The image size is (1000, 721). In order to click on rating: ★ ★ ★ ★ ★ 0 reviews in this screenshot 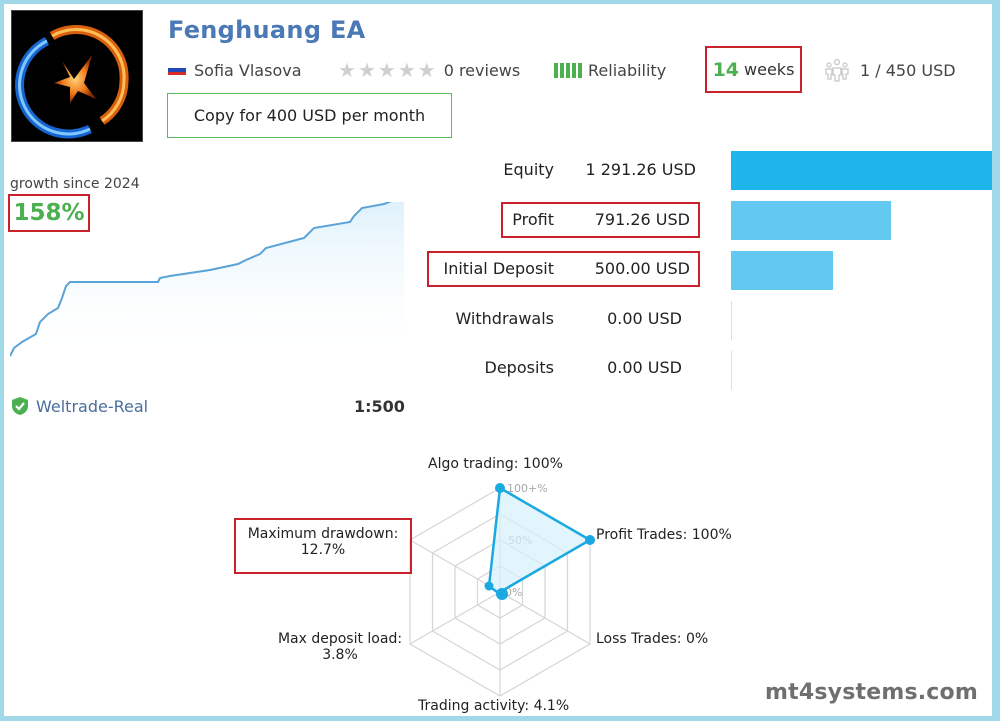, I will do `click(429, 70)`.